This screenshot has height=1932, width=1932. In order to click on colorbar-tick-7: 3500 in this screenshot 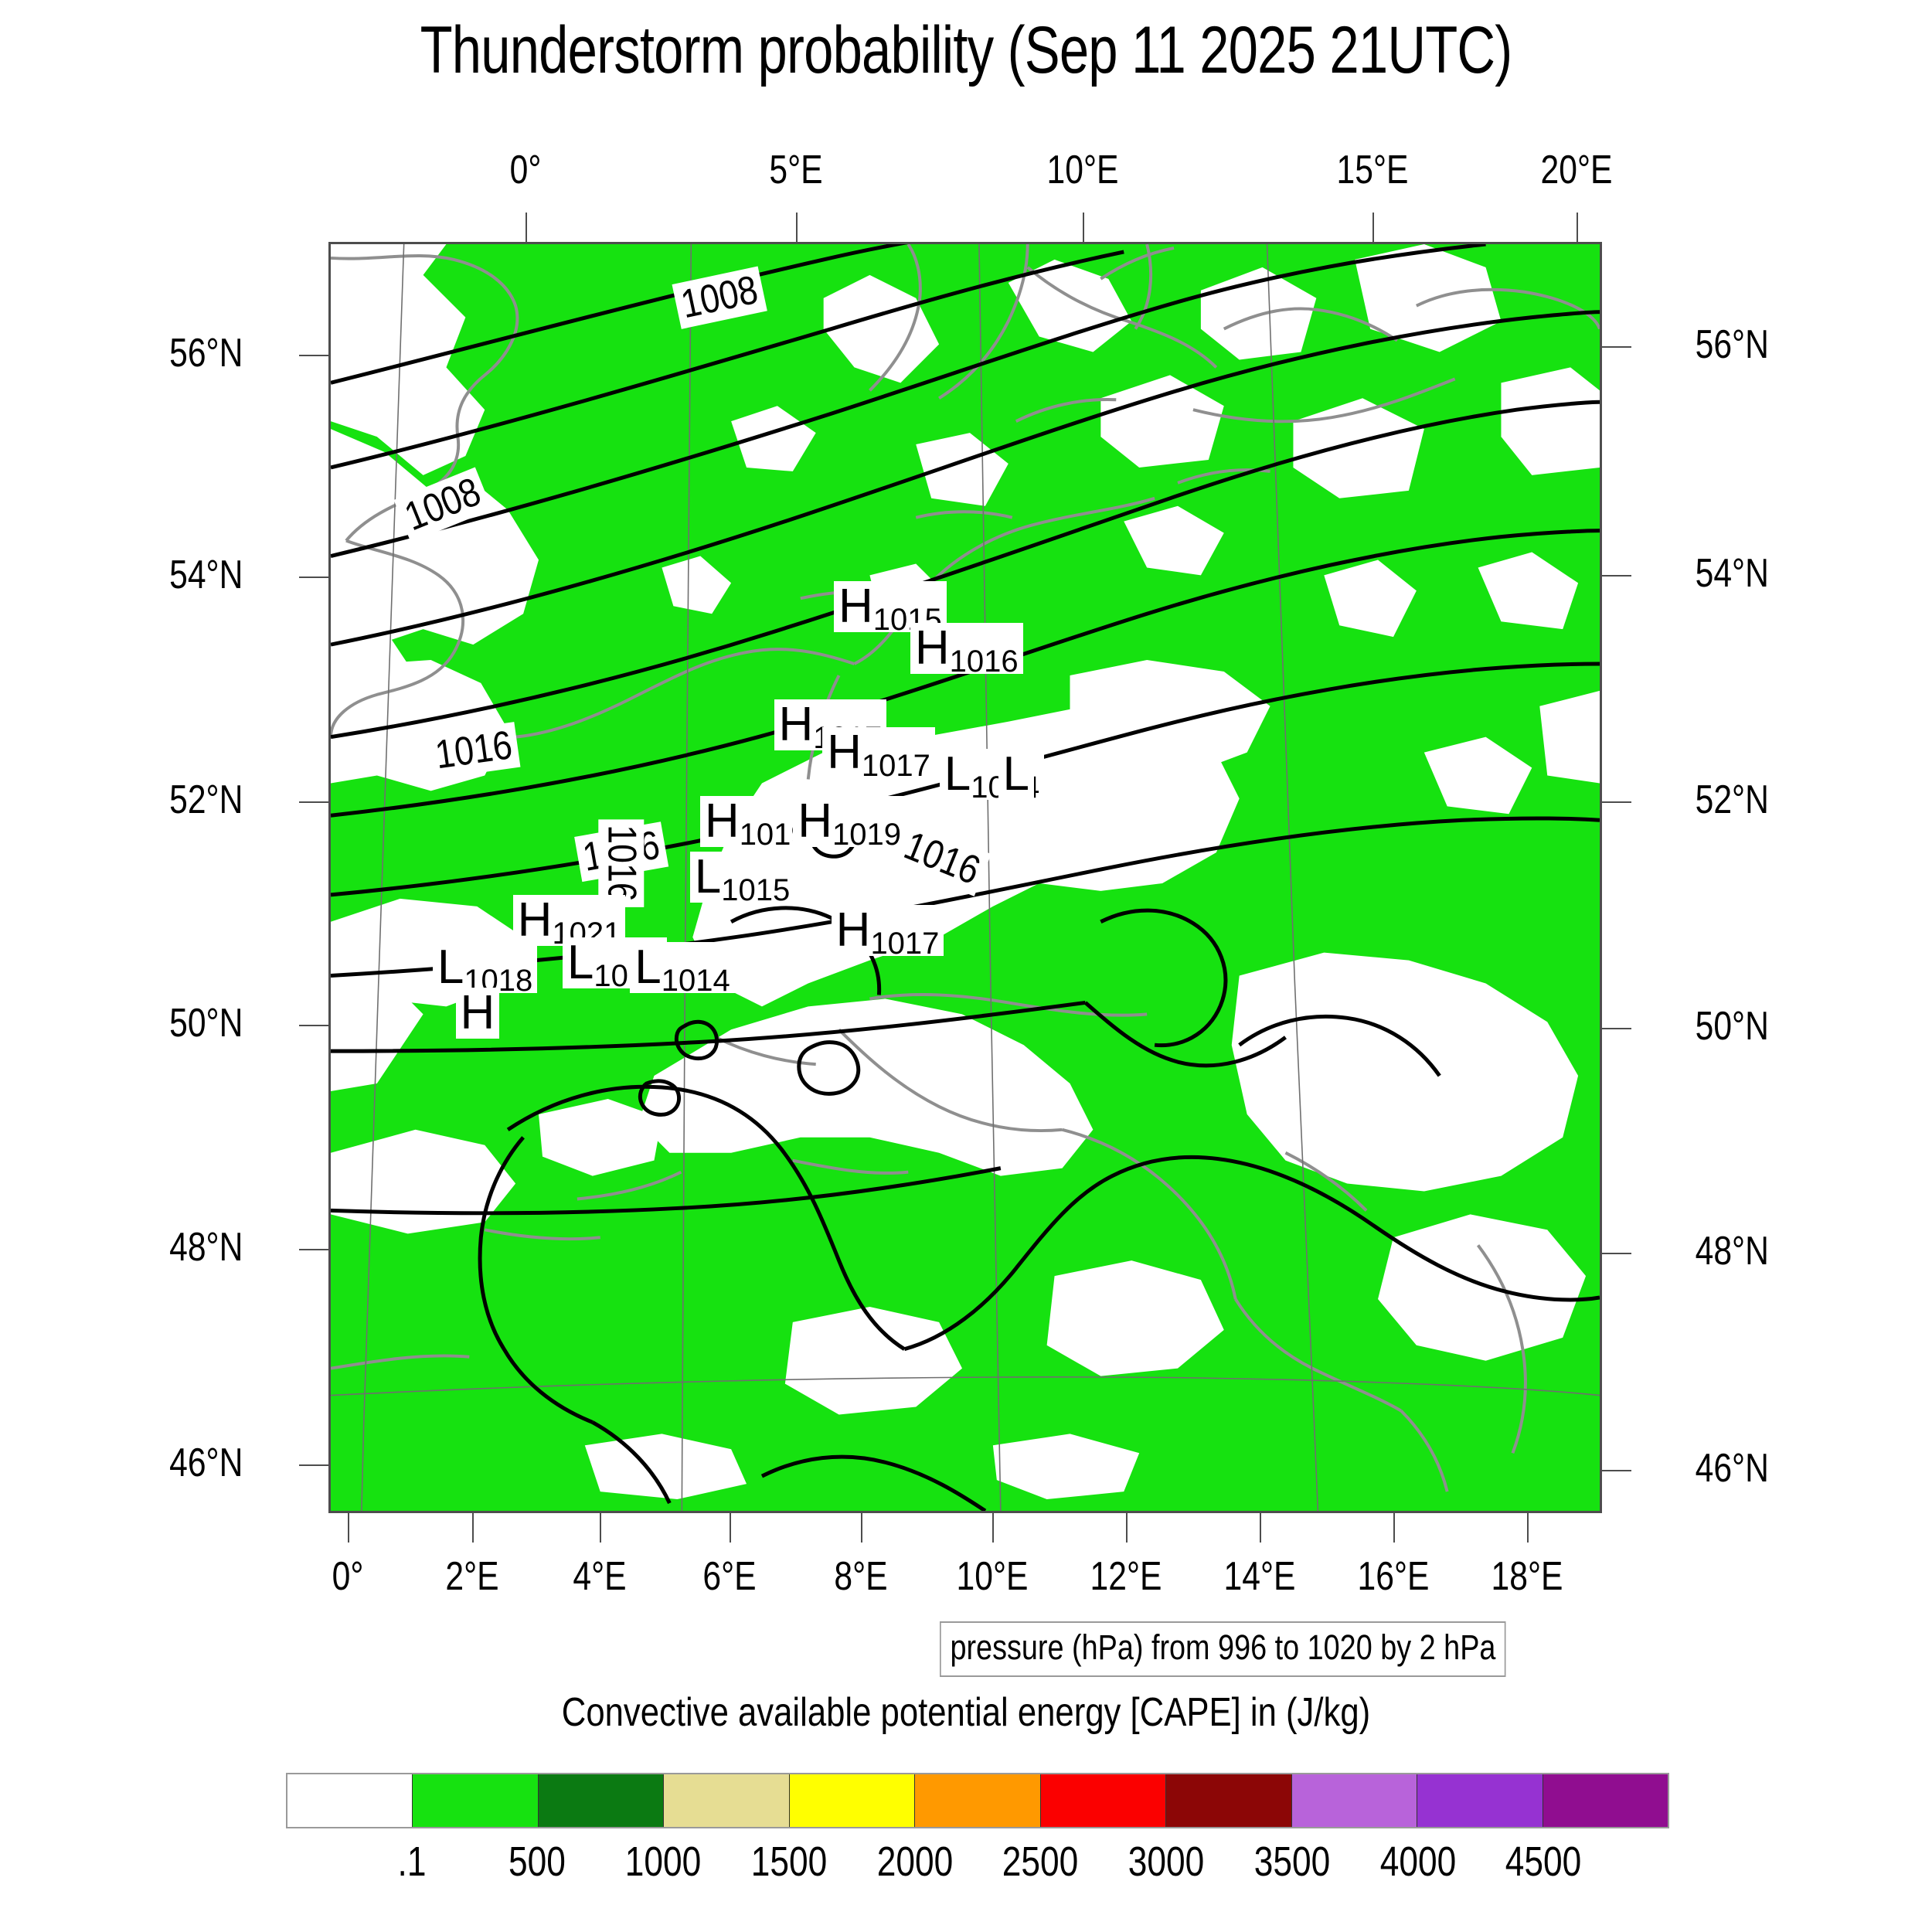, I will do `click(1292, 1862)`.